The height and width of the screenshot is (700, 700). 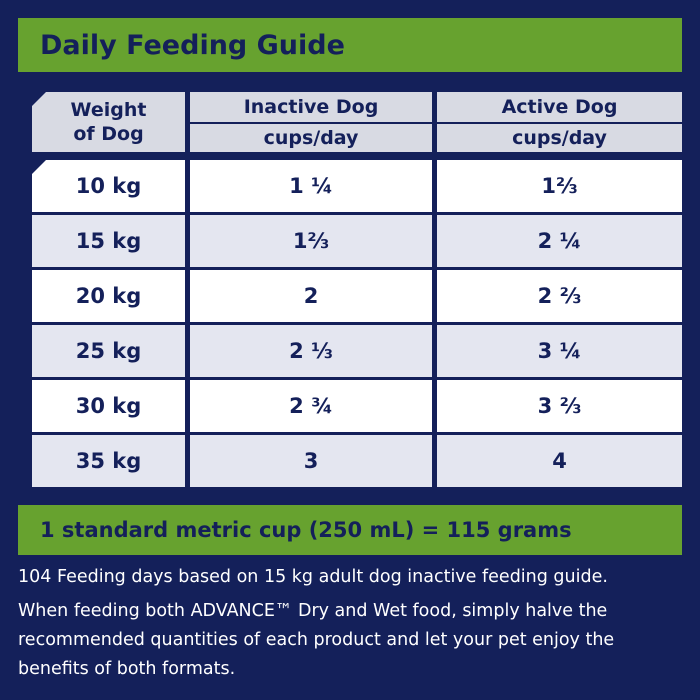 What do you see at coordinates (108, 351) in the screenshot?
I see `table-cell: 25 kg` at bounding box center [108, 351].